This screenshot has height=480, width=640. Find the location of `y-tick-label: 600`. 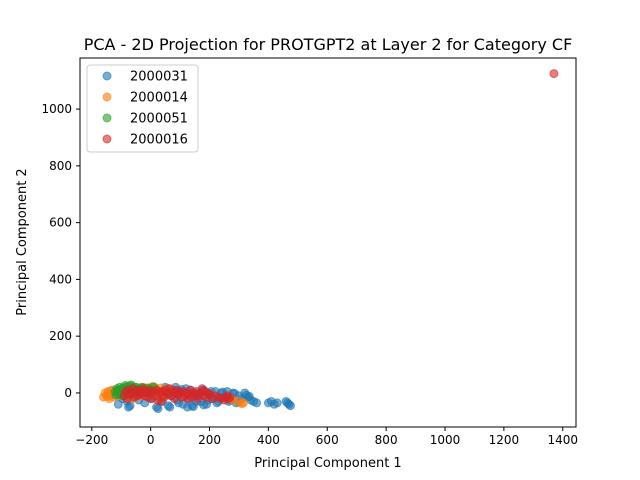

y-tick-label: 600 is located at coordinates (60, 223).